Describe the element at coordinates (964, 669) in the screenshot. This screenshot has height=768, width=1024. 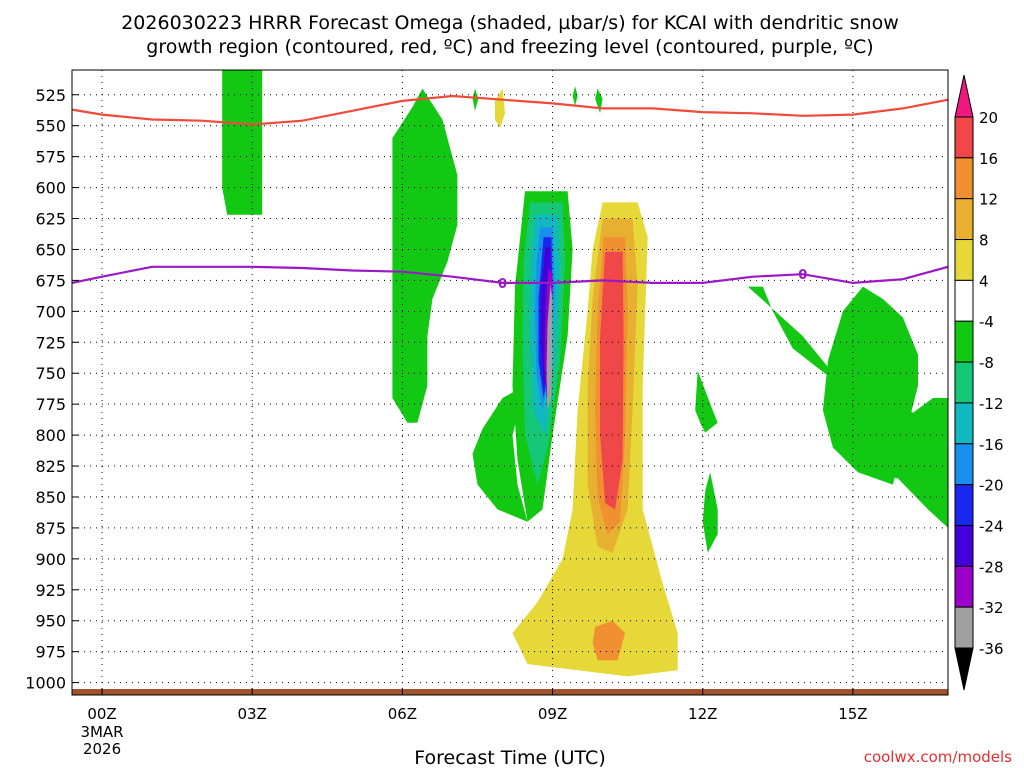
I see `colorbar-bottom-arrow` at that location.